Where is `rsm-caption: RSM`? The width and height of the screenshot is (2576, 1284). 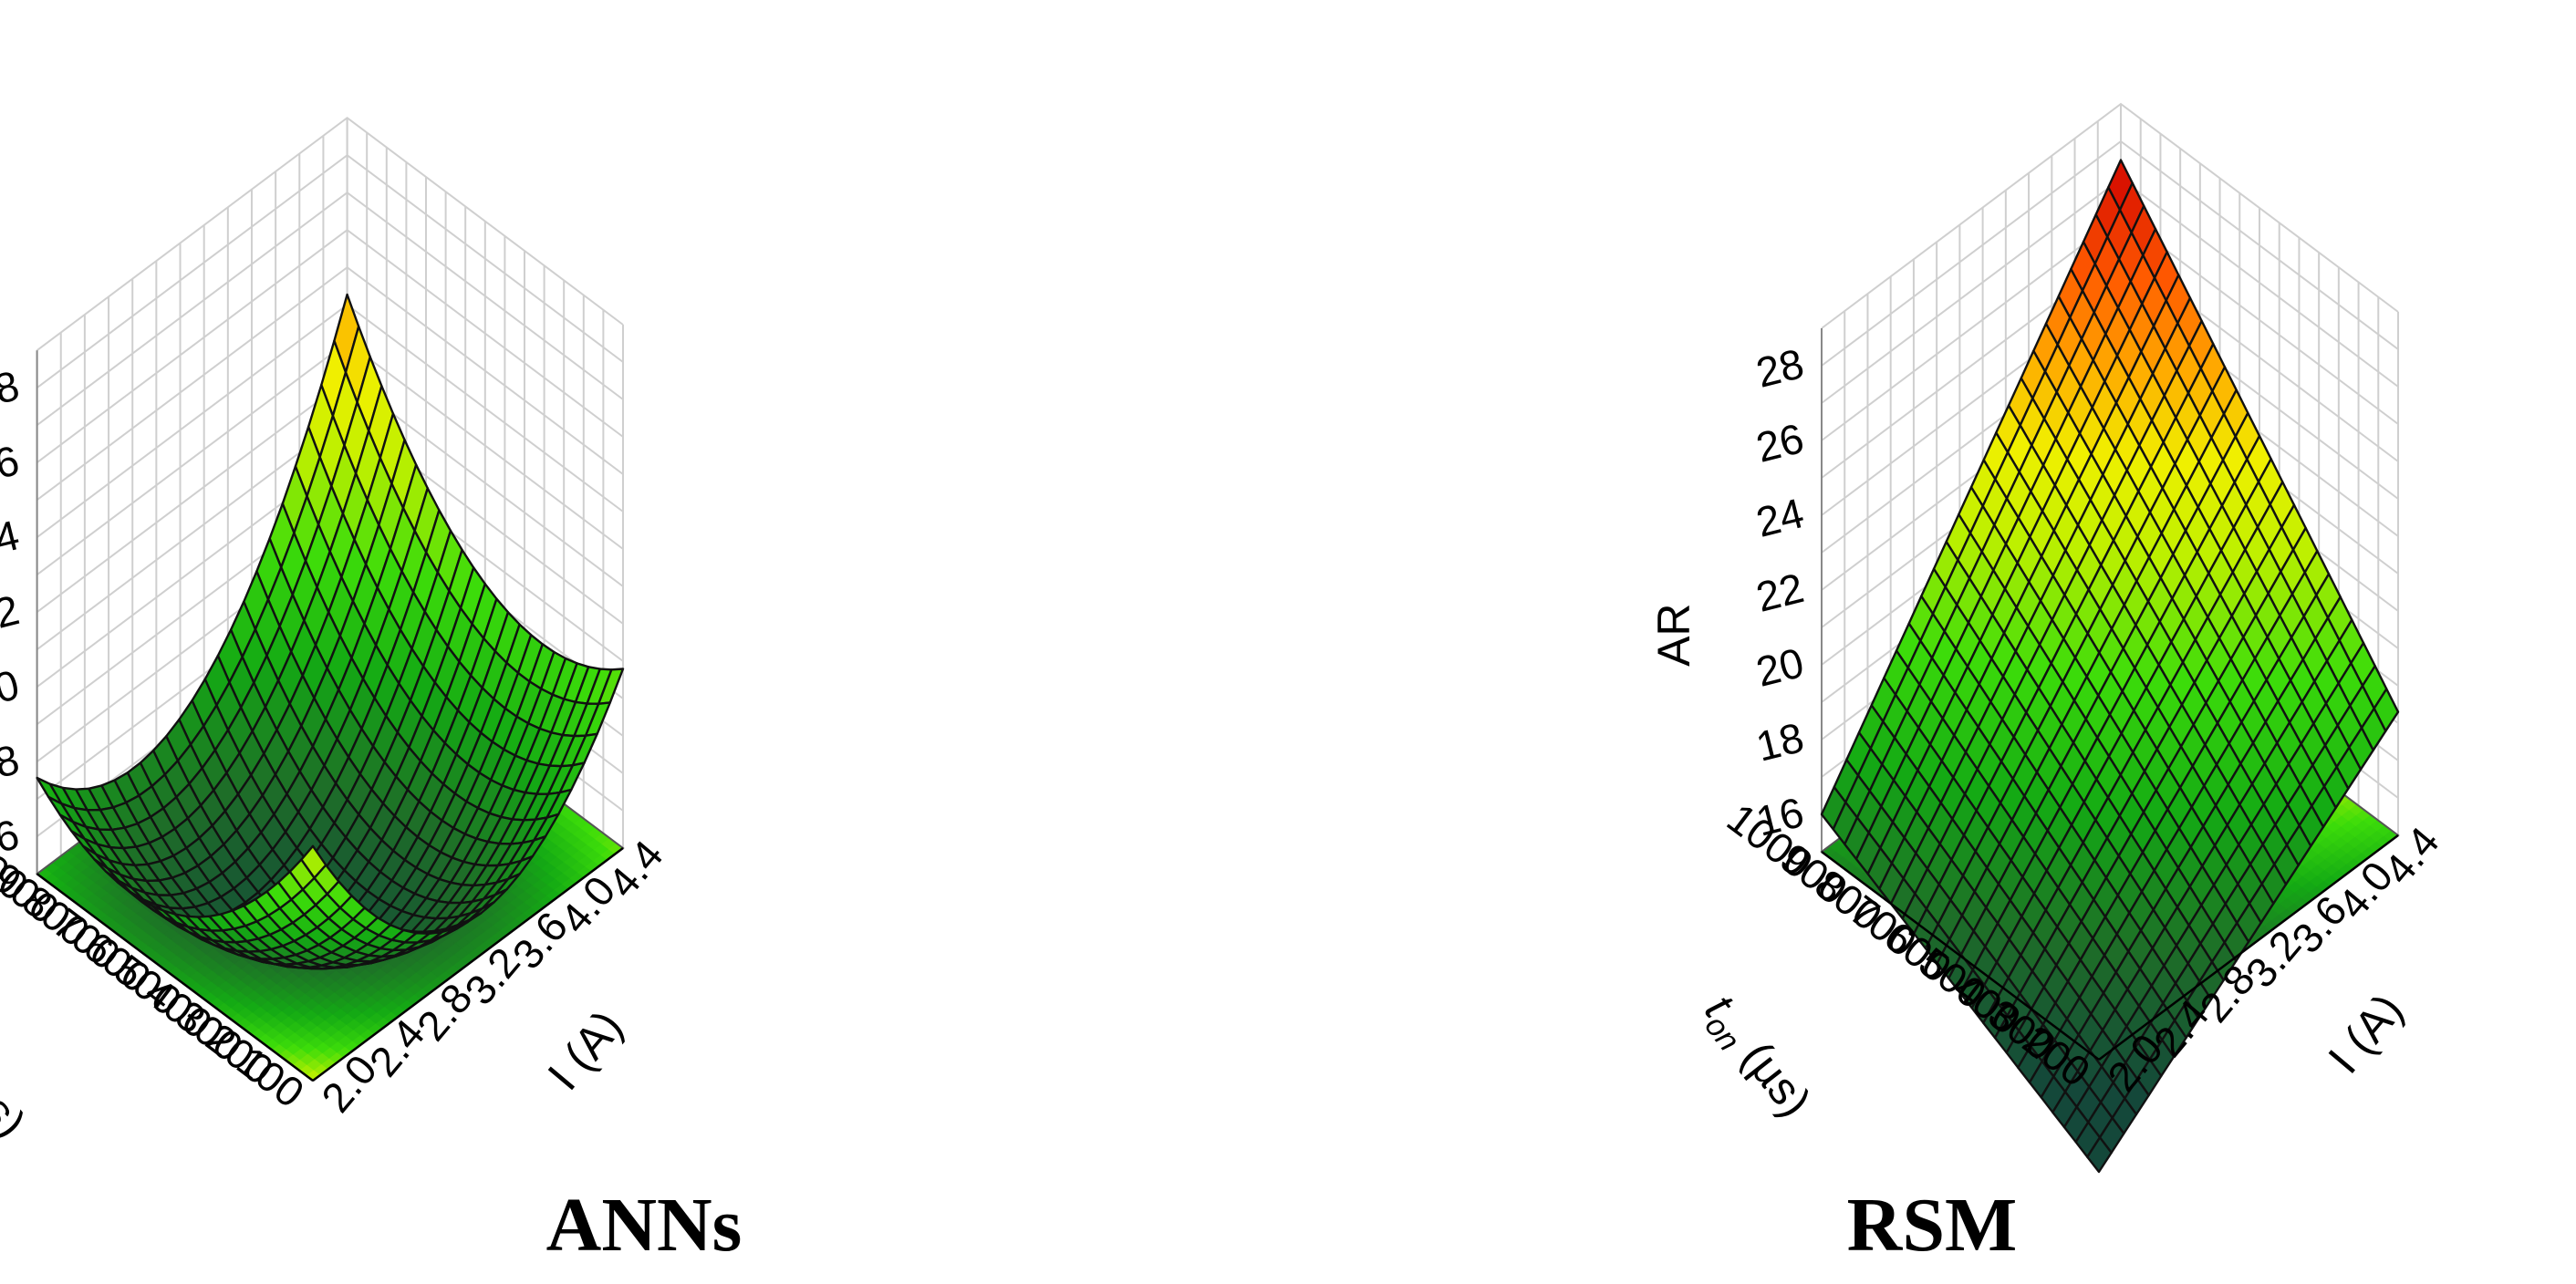
rsm-caption: RSM is located at coordinates (1932, 1225).